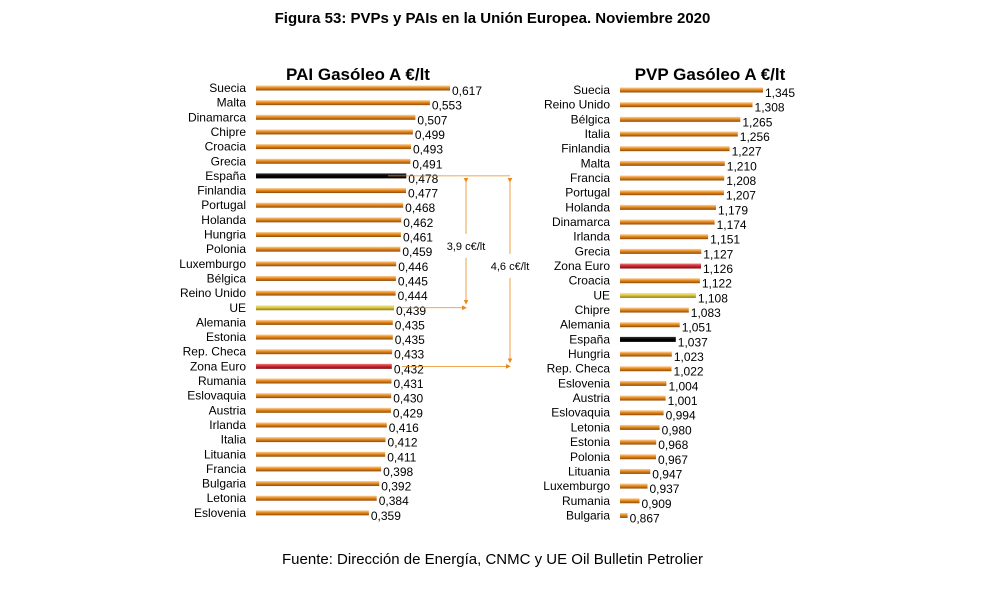 This screenshot has width=985, height=597. I want to click on pai-category-label-lituania: Lituania, so click(225, 454).